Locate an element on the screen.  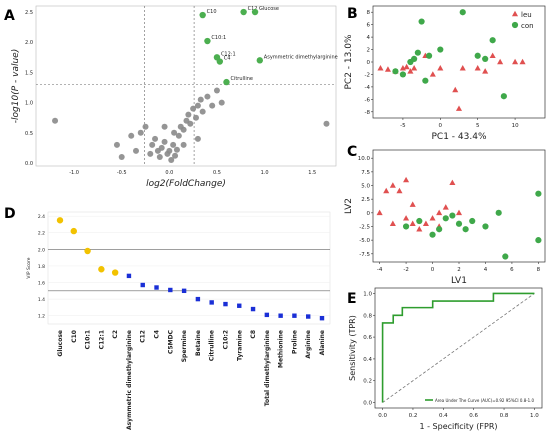
panel-e-xtick: 0.6 is located at coordinates (473, 416).